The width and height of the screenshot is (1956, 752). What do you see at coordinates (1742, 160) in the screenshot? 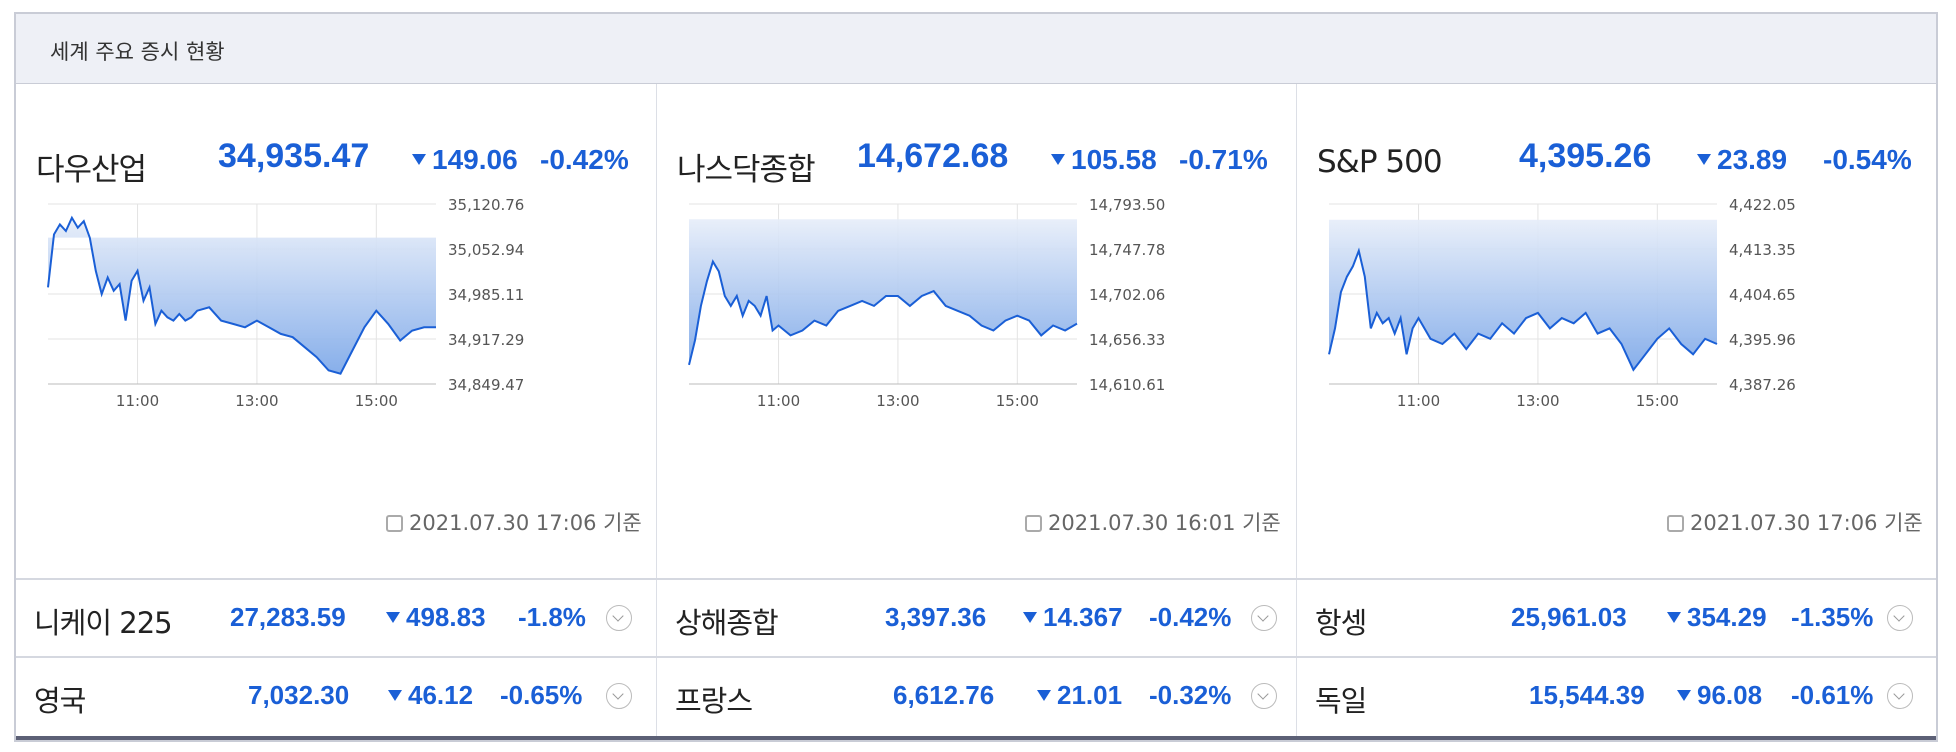
I see `index-change: 23.89` at bounding box center [1742, 160].